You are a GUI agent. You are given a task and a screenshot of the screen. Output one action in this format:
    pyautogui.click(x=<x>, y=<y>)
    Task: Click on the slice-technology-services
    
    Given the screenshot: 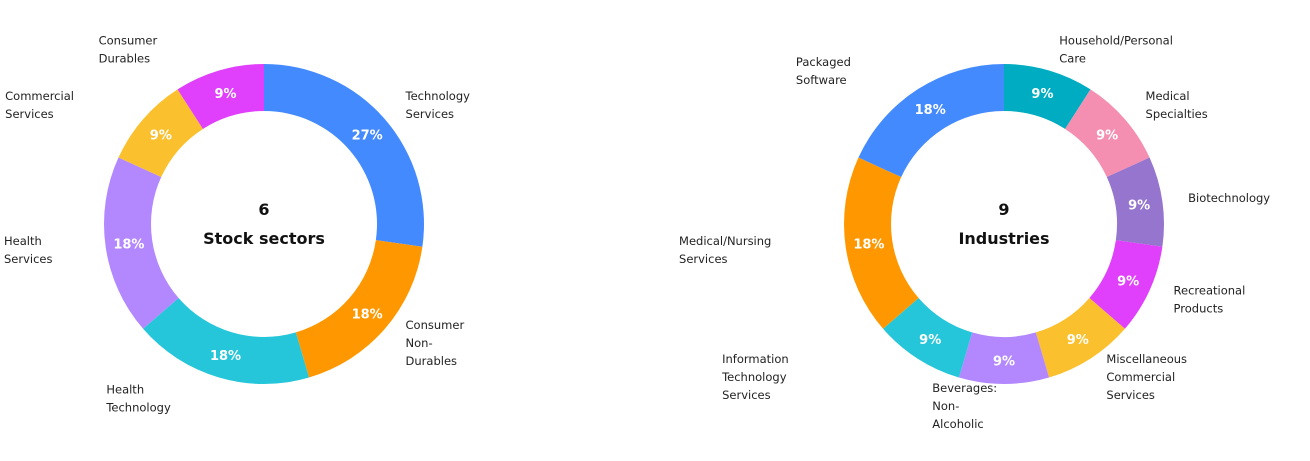 What is the action you would take?
    pyautogui.click(x=344, y=155)
    